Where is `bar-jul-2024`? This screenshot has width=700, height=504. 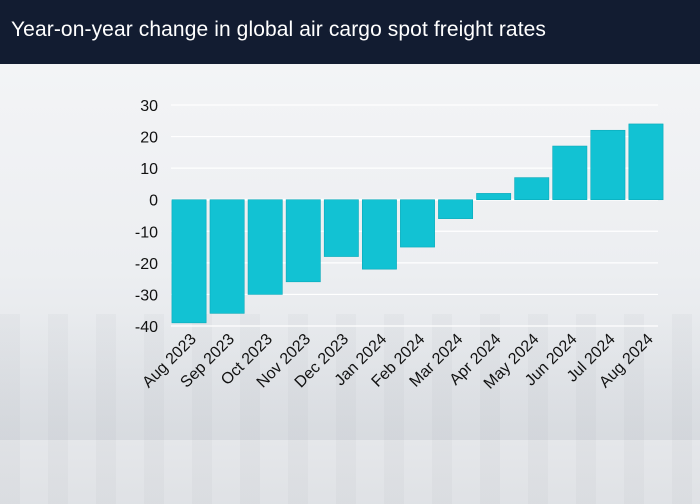
bar-jul-2024 is located at coordinates (608, 165).